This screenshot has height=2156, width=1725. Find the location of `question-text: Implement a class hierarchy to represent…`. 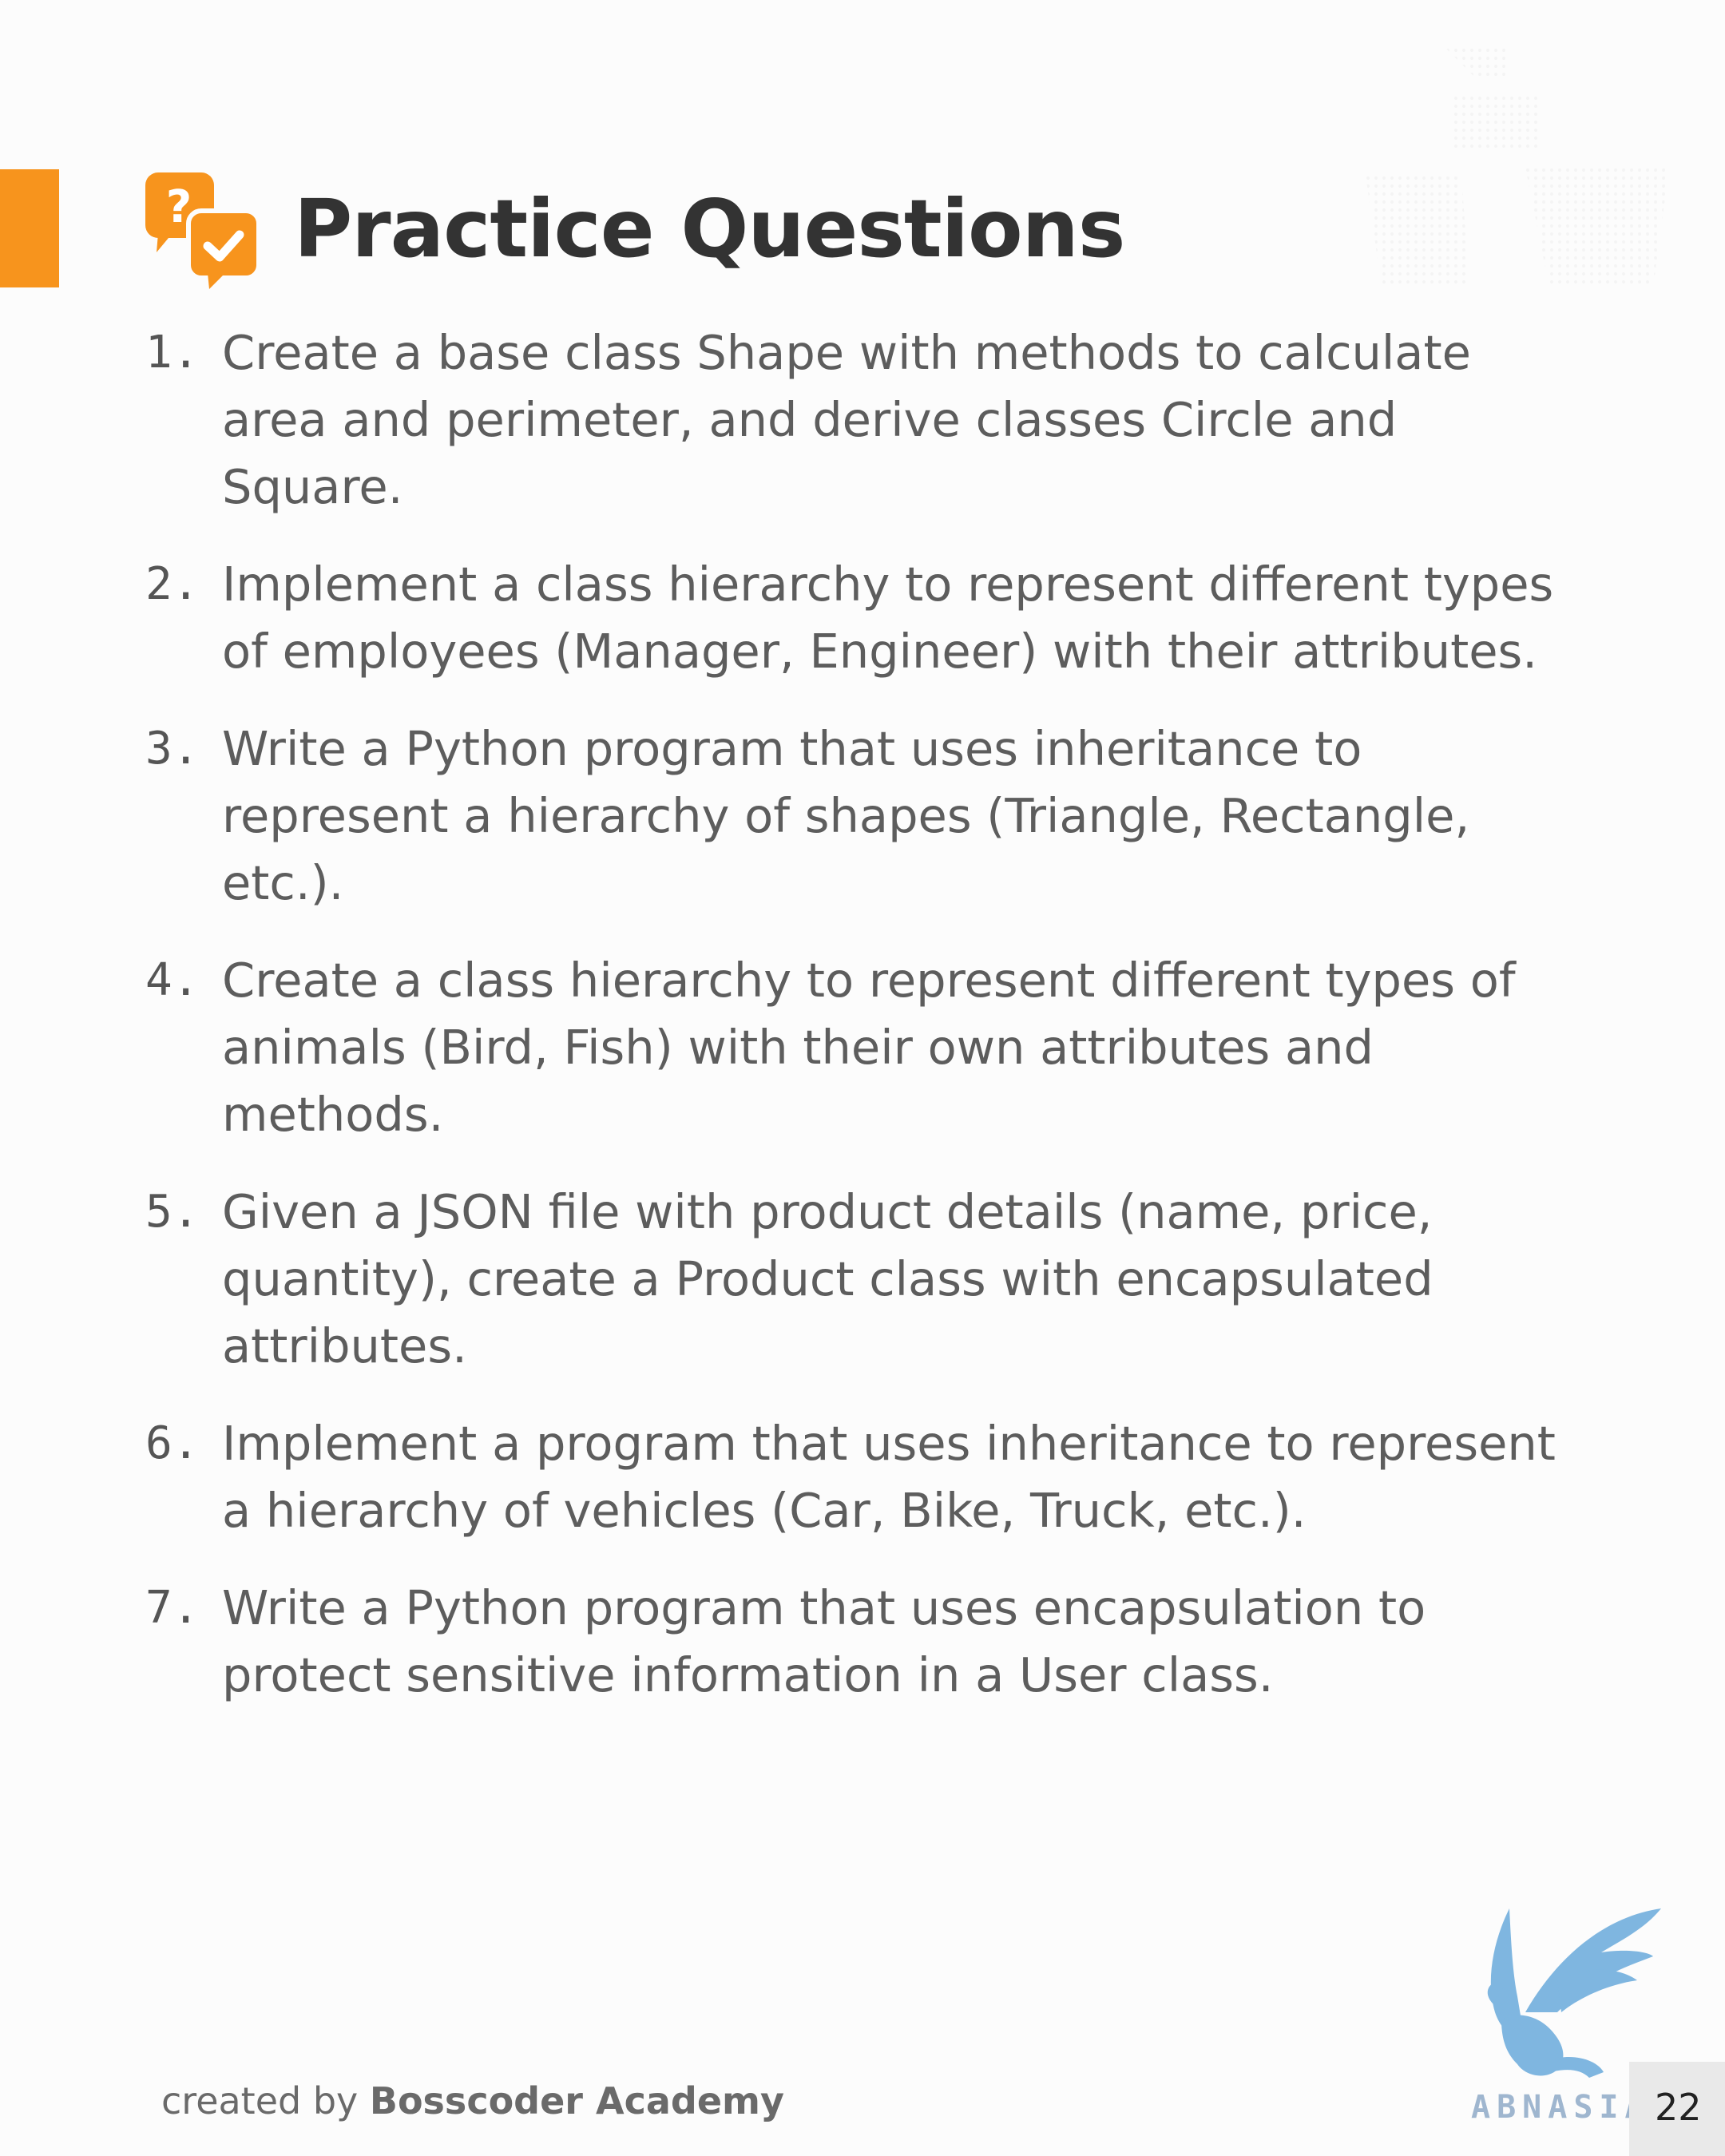

question-text: Implement a class hierarchy to represent… is located at coordinates (888, 618).